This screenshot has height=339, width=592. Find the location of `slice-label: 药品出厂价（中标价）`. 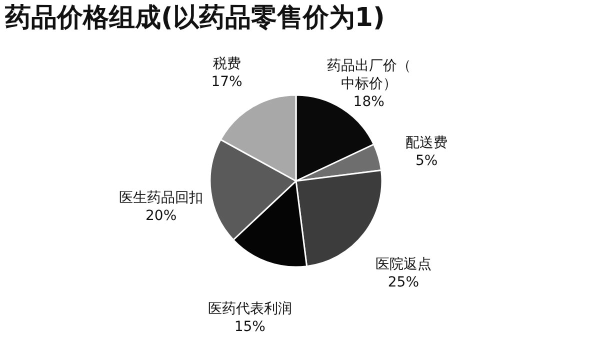

slice-label: 药品出厂价（中标价） is located at coordinates (368, 75).